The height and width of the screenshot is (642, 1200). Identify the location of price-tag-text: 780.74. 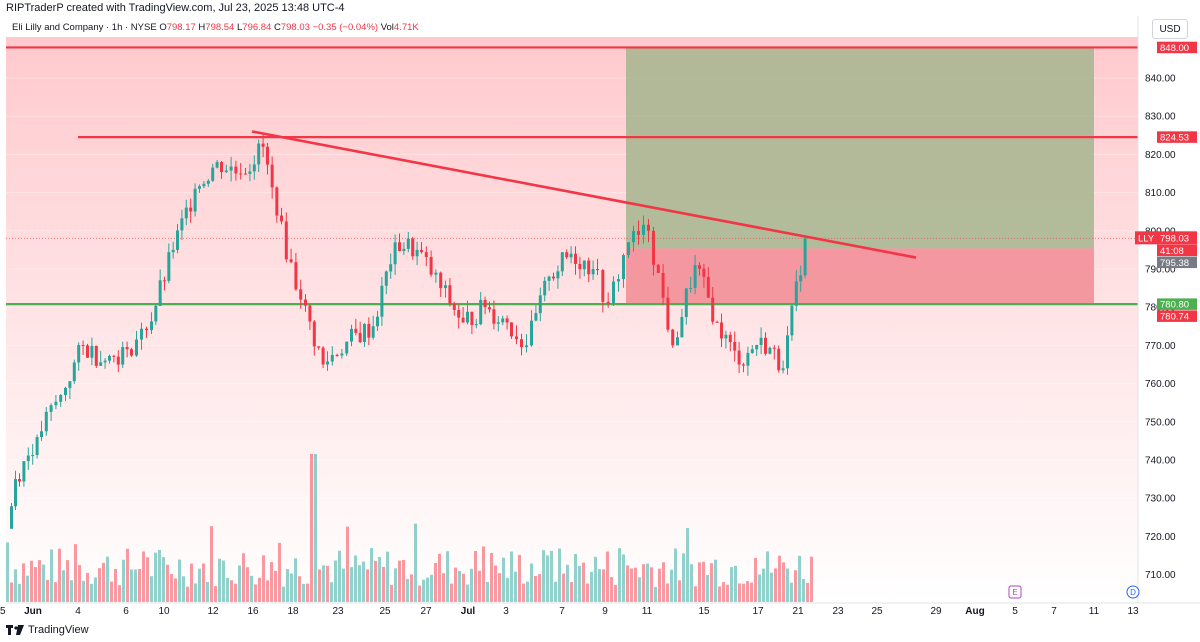
(1174, 317).